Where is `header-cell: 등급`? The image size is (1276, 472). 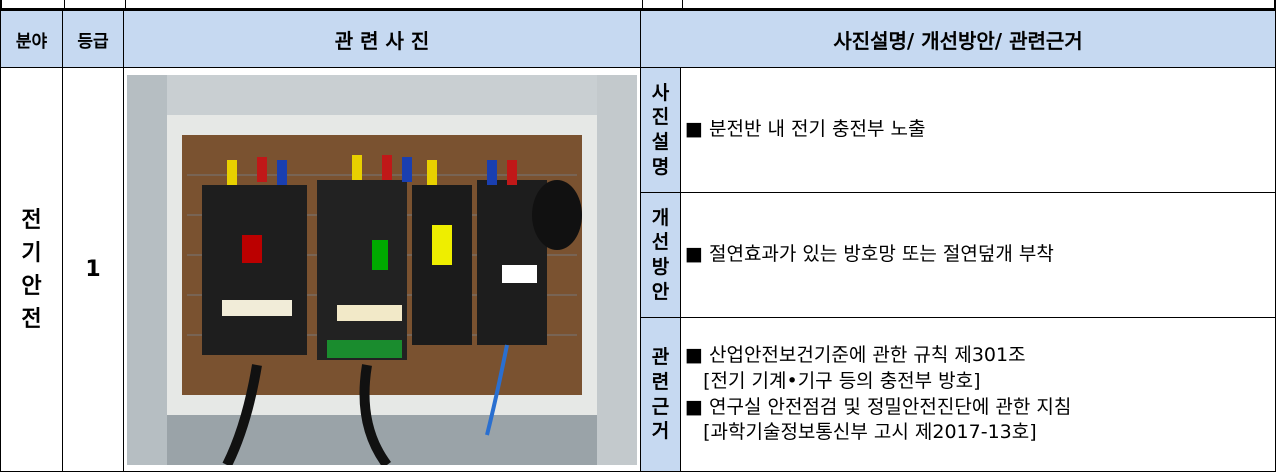
header-cell: 등급 is located at coordinates (93, 38).